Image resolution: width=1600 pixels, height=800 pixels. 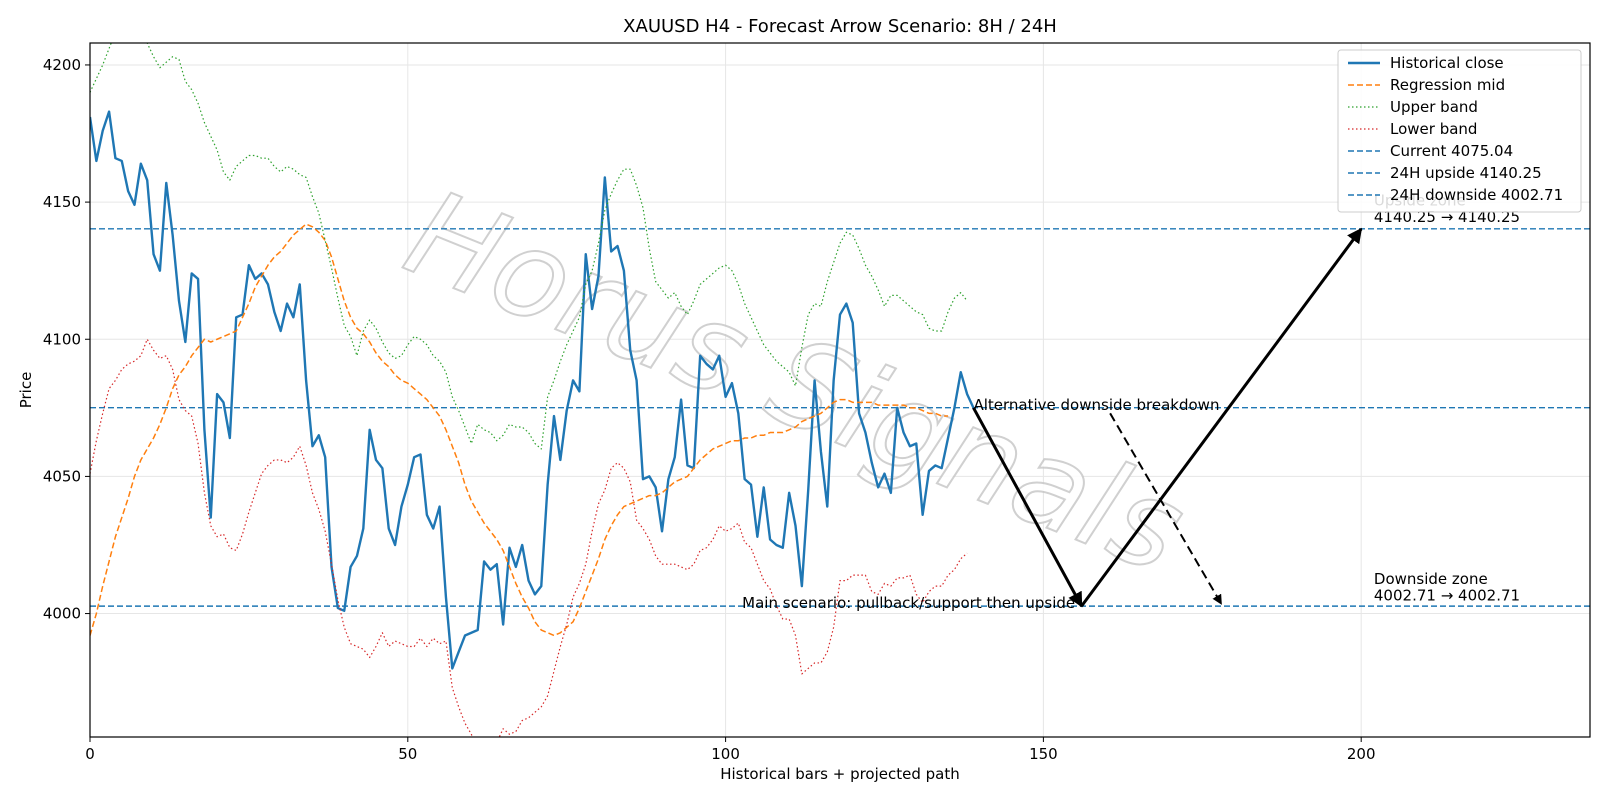 What do you see at coordinates (1447, 85) in the screenshot?
I see `legend-entry-label: Regression mid` at bounding box center [1447, 85].